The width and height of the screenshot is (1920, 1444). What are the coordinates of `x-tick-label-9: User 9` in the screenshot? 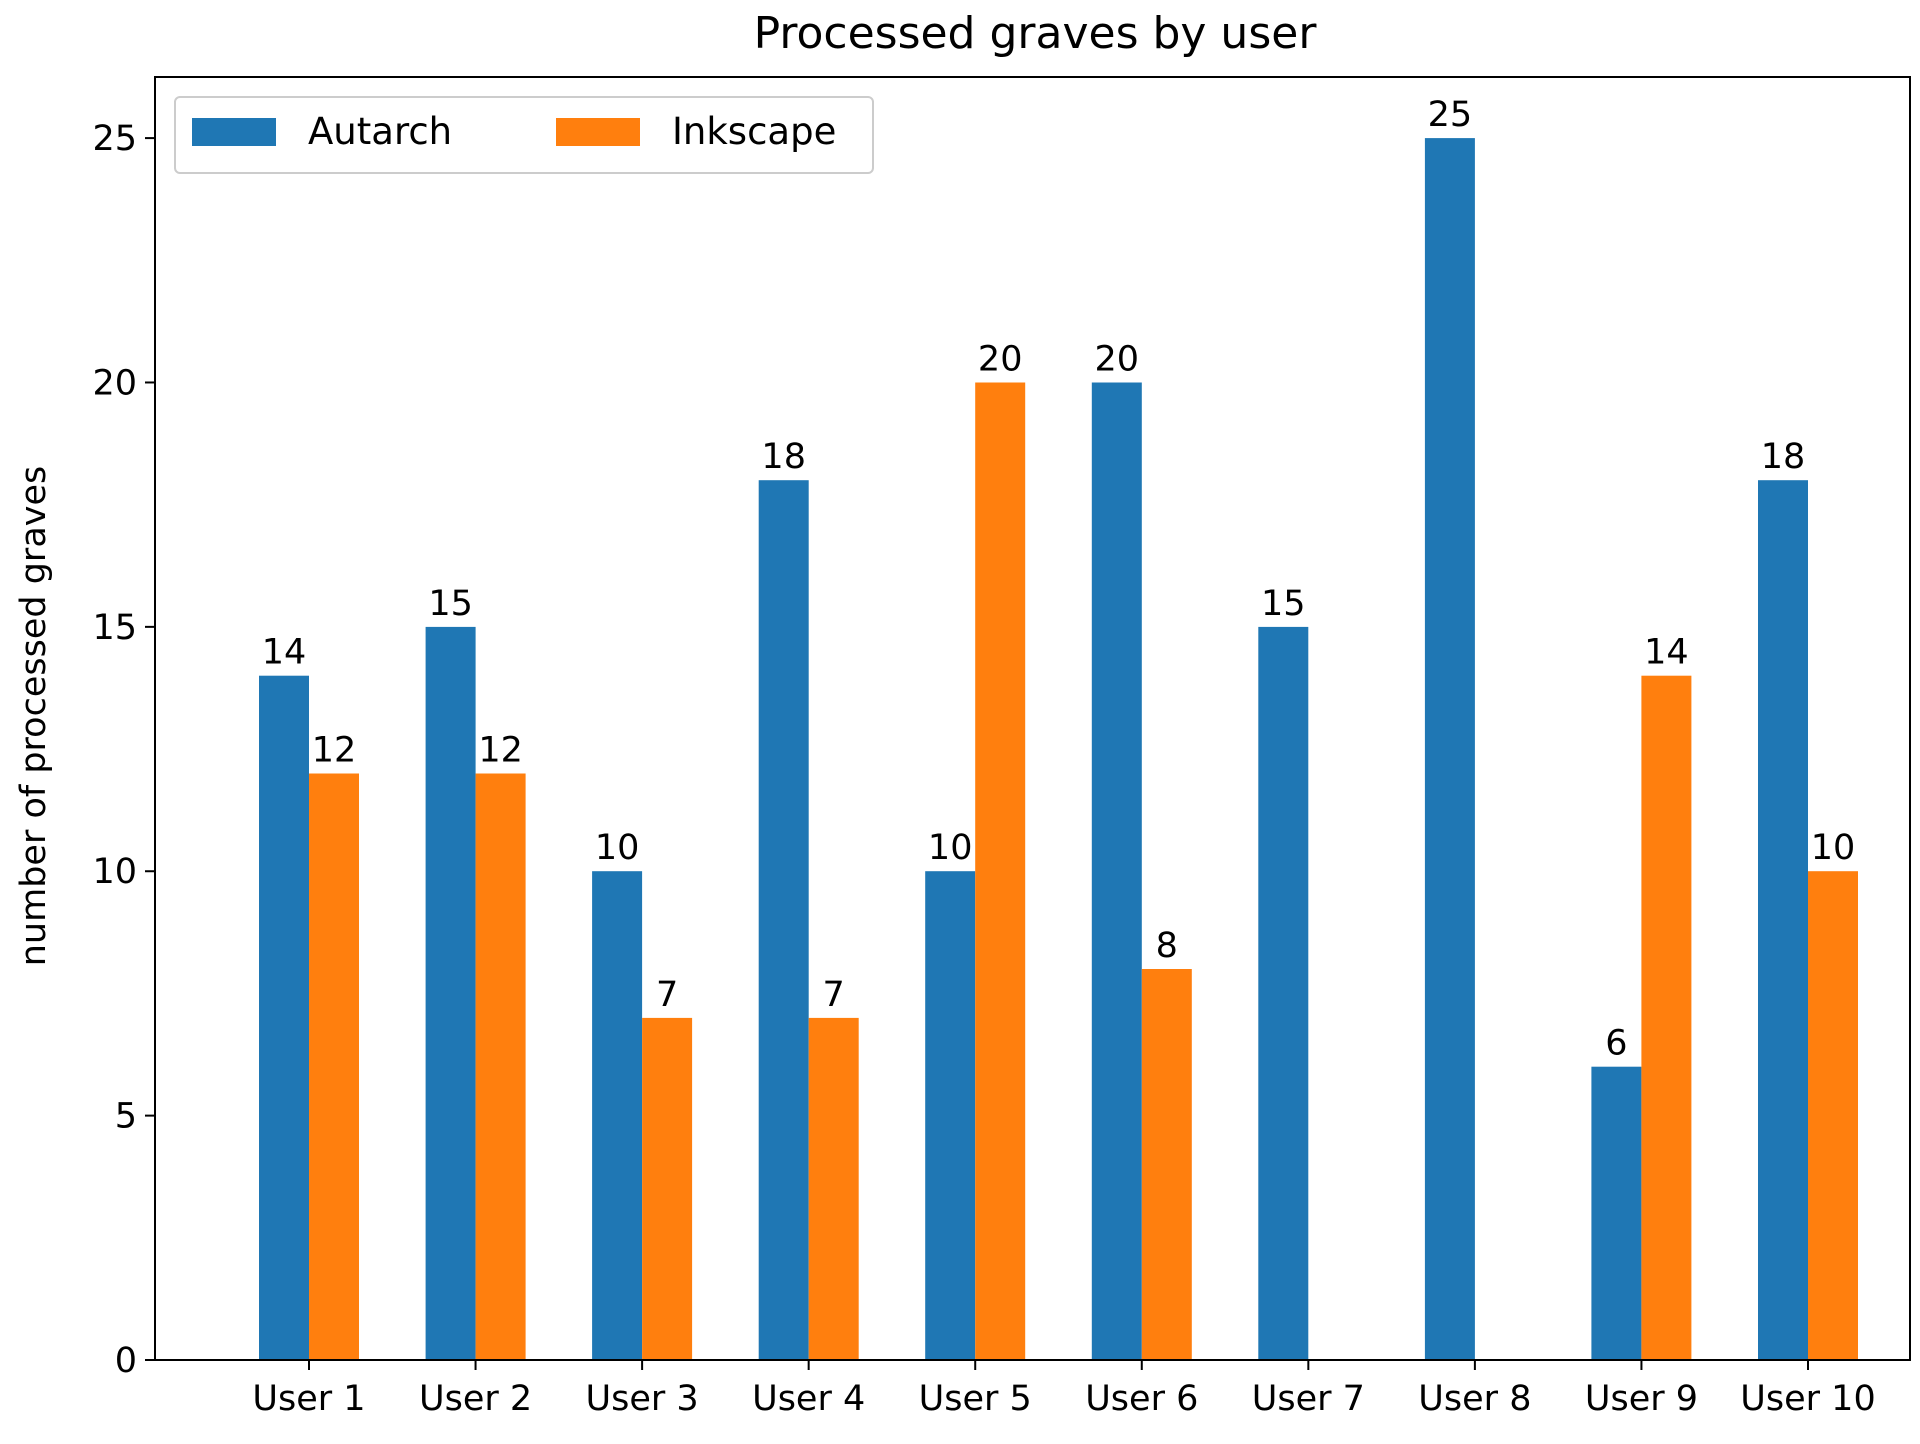 It's located at (1641, 1399).